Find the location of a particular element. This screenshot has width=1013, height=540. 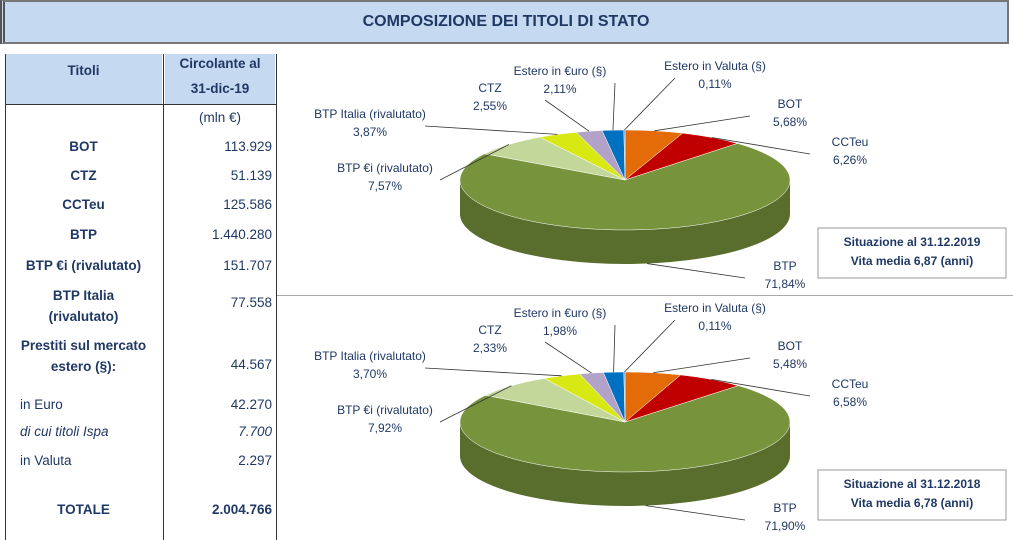

slice-value: 2,11% is located at coordinates (559, 89).